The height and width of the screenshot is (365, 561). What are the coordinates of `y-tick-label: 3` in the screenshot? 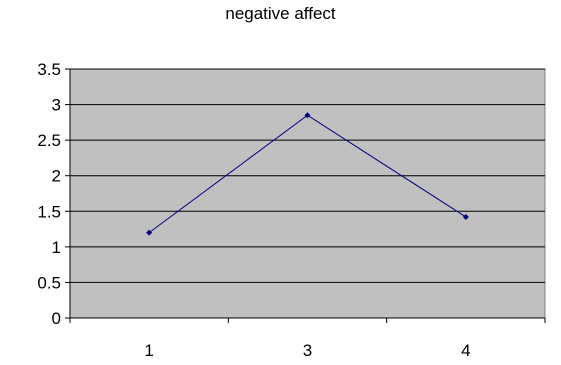 It's located at (56, 105).